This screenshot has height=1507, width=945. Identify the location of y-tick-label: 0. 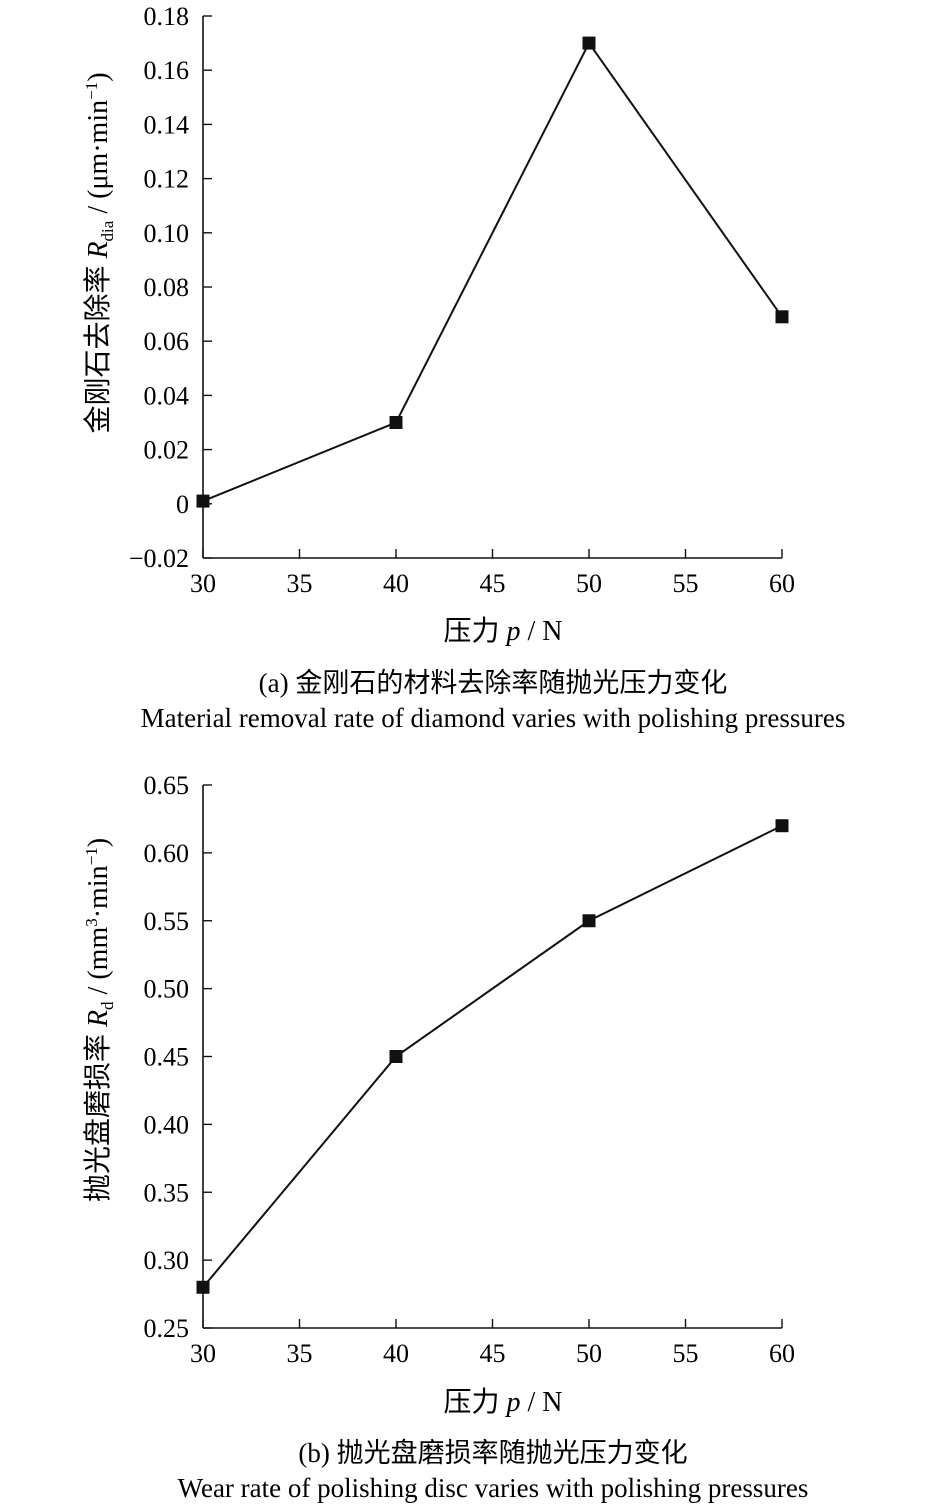
(182, 504).